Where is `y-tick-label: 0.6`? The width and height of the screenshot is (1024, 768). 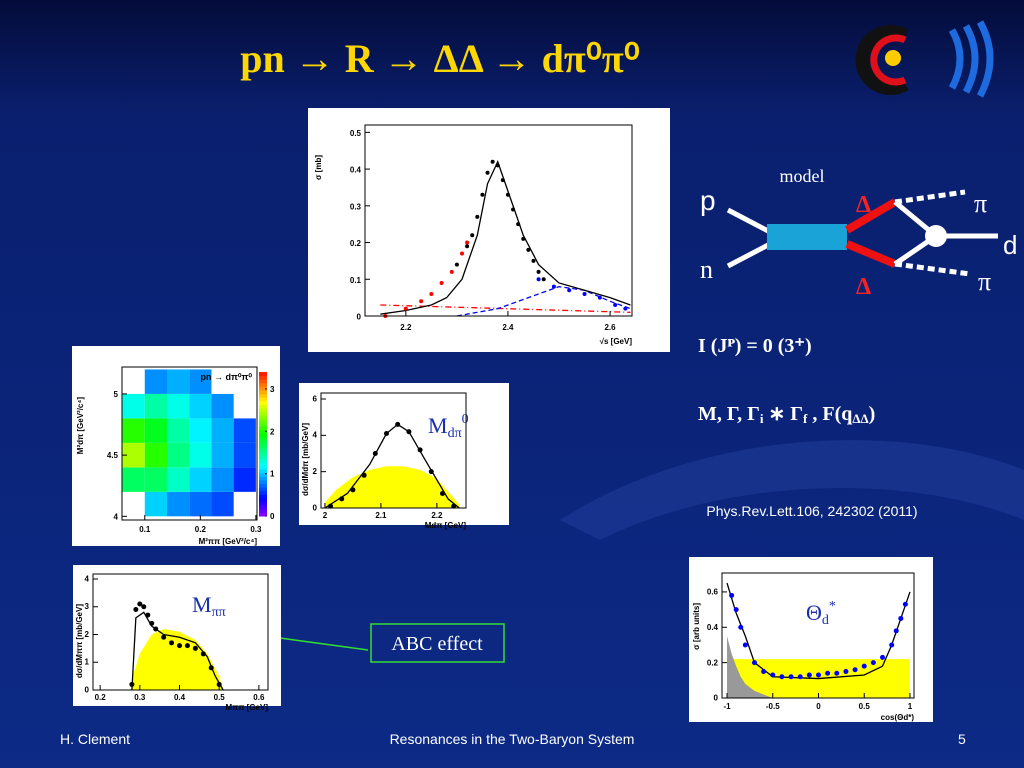 y-tick-label: 0.6 is located at coordinates (713, 592).